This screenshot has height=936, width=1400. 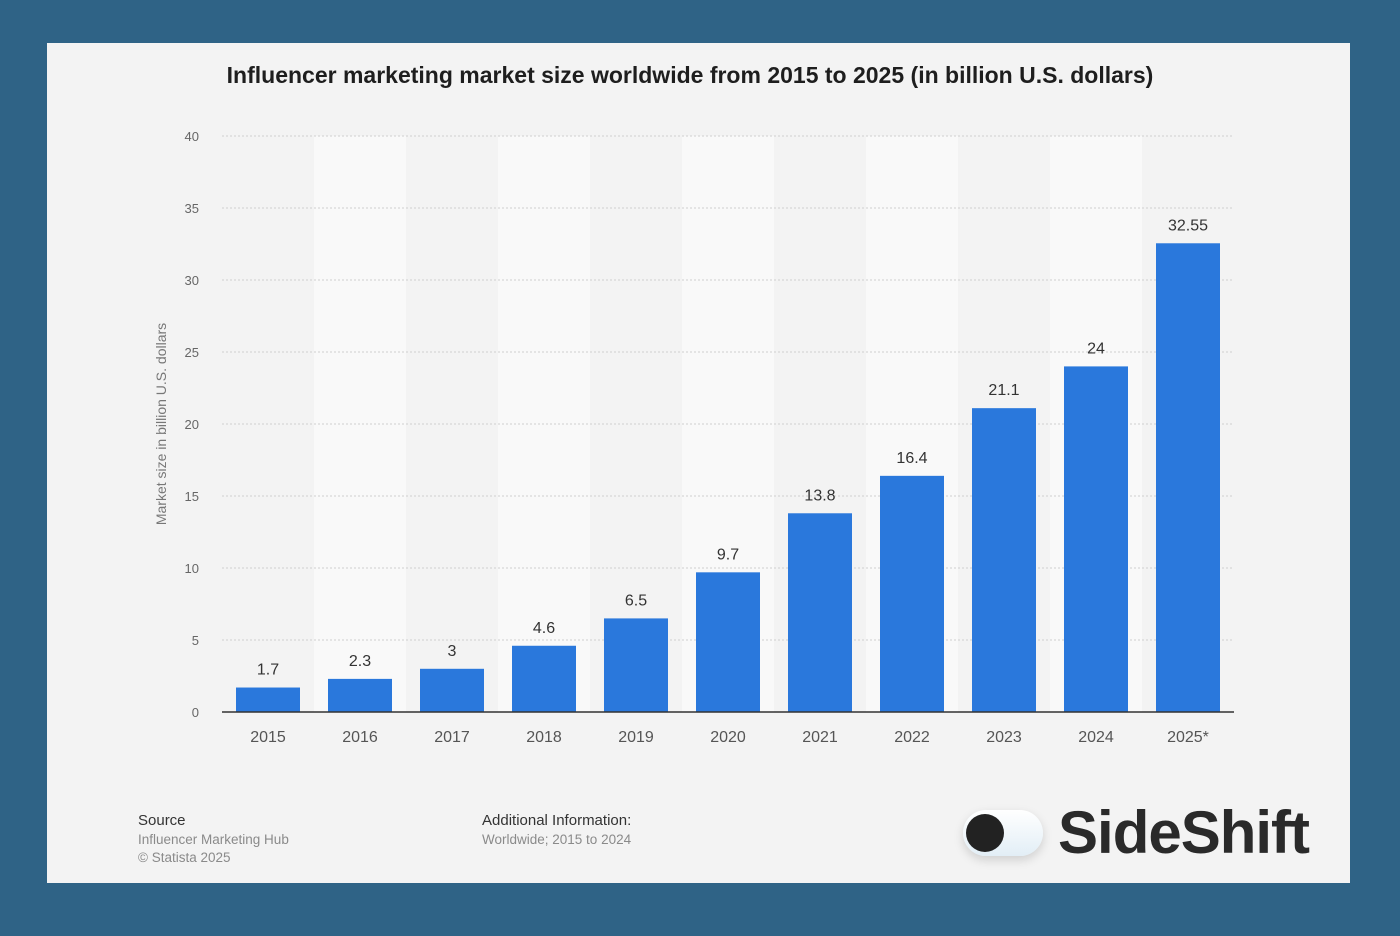 What do you see at coordinates (452, 651) in the screenshot?
I see `data-label: 3` at bounding box center [452, 651].